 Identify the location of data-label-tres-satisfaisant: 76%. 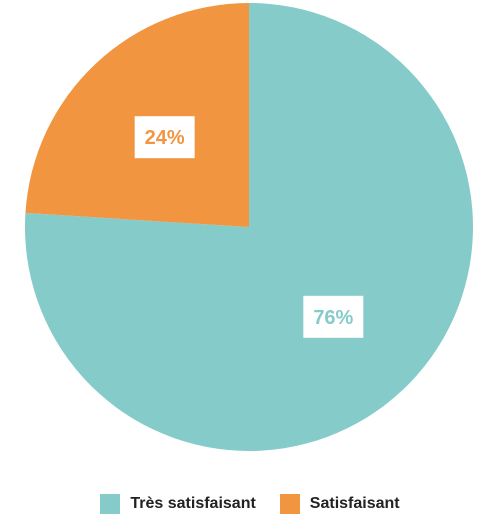
(333, 316).